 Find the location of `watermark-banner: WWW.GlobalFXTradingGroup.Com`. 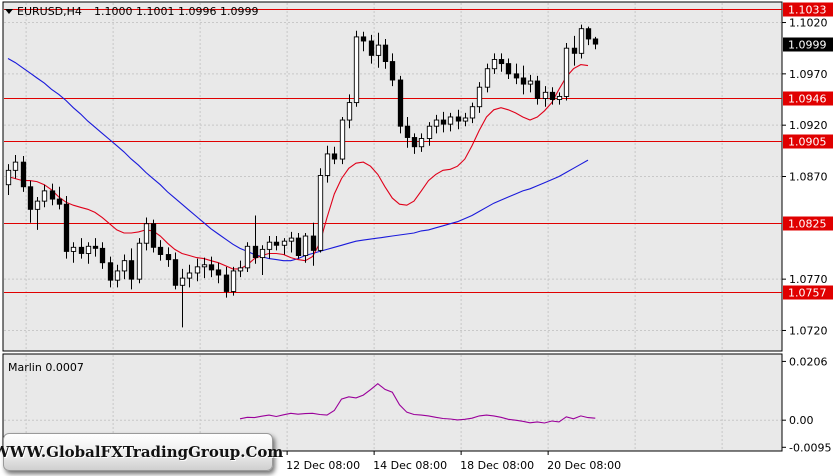

watermark-banner: WWW.GlobalFXTradingGroup.Com is located at coordinates (141, 452).